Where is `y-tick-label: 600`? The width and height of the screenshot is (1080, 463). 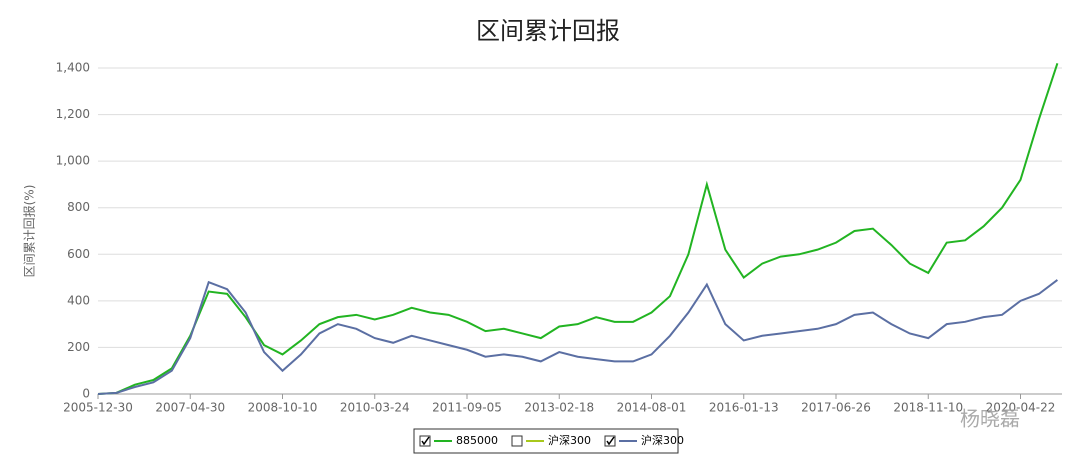 y-tick-label: 600 is located at coordinates (78, 254).